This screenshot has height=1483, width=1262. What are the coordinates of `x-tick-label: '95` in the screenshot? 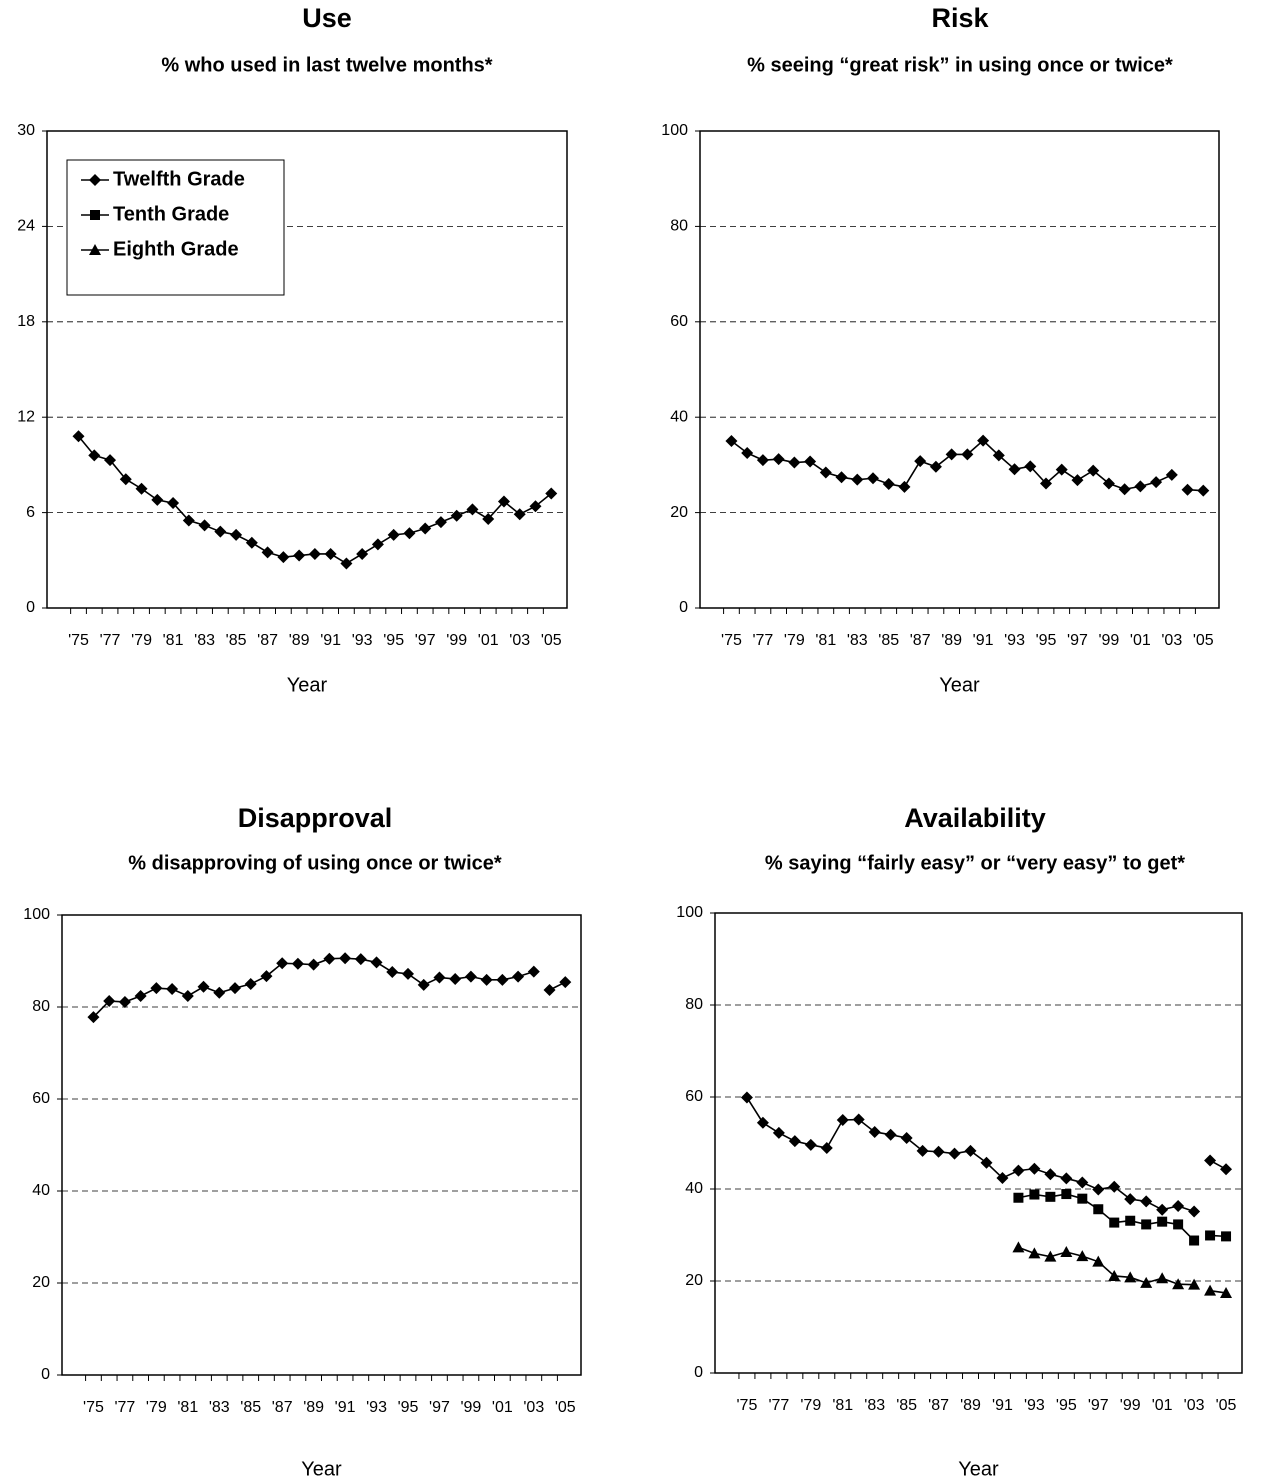 It's located at (1046, 640).